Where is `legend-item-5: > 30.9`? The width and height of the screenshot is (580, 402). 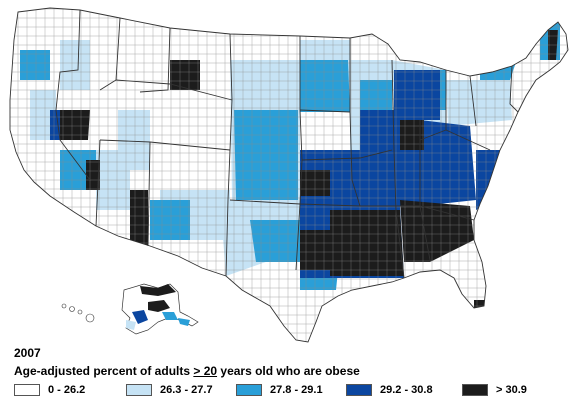 legend-item-5: > 30.9 is located at coordinates (494, 390).